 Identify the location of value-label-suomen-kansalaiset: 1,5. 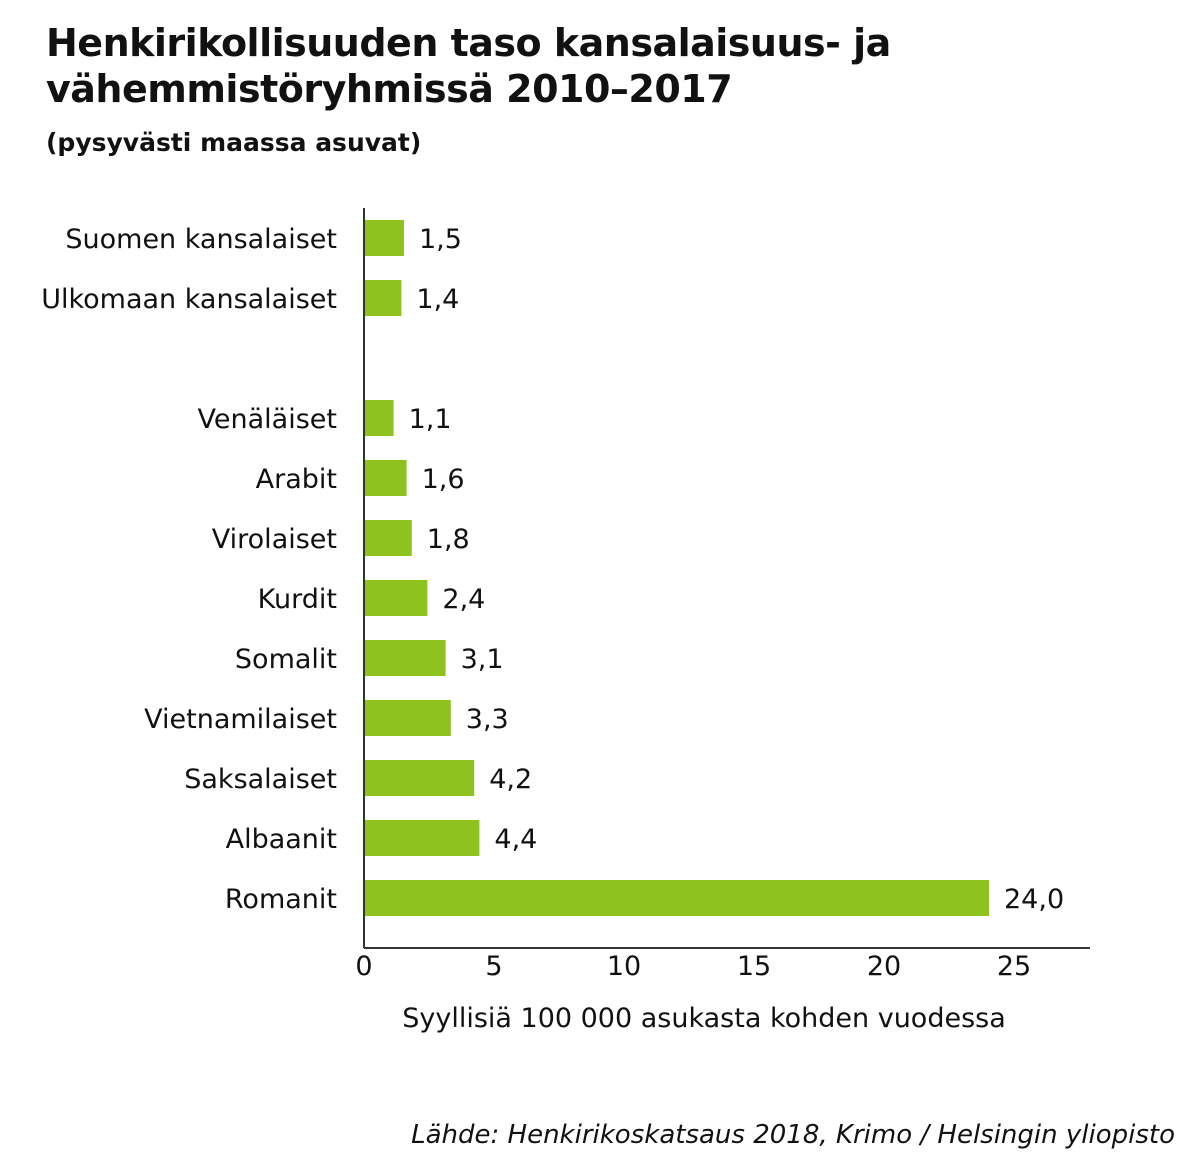
(440, 239).